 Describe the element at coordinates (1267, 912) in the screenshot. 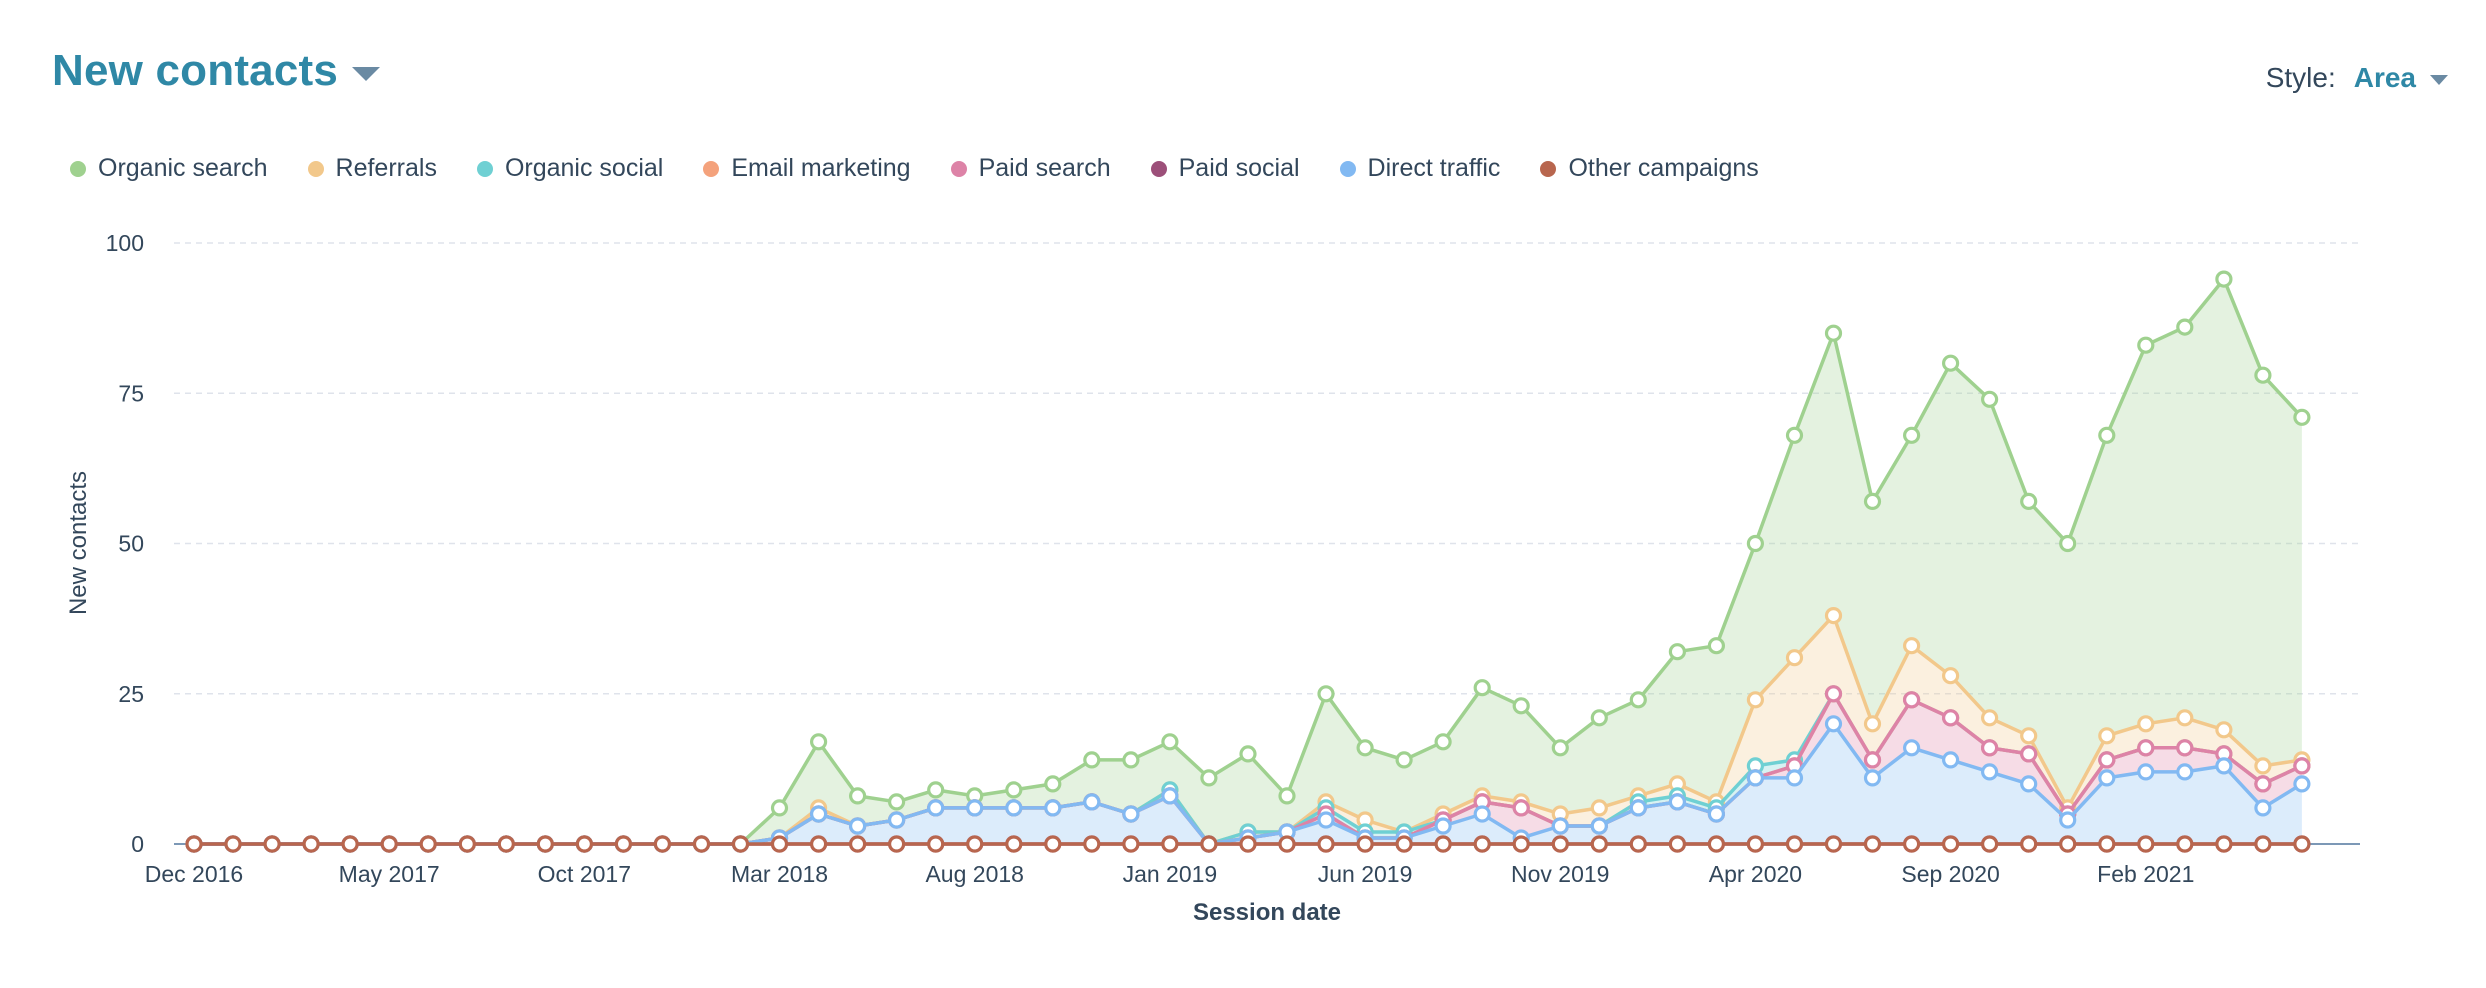

I see `x-axis-title: Session date` at that location.